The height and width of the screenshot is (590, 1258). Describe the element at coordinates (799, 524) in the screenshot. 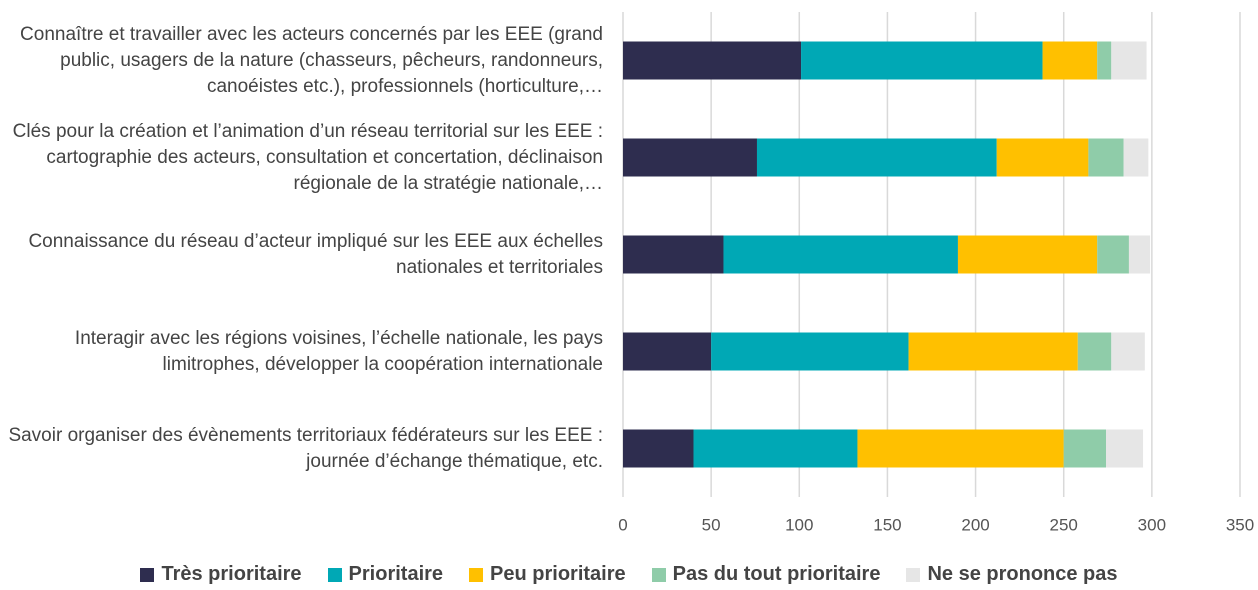

I see `x-tick-label: 100` at that location.